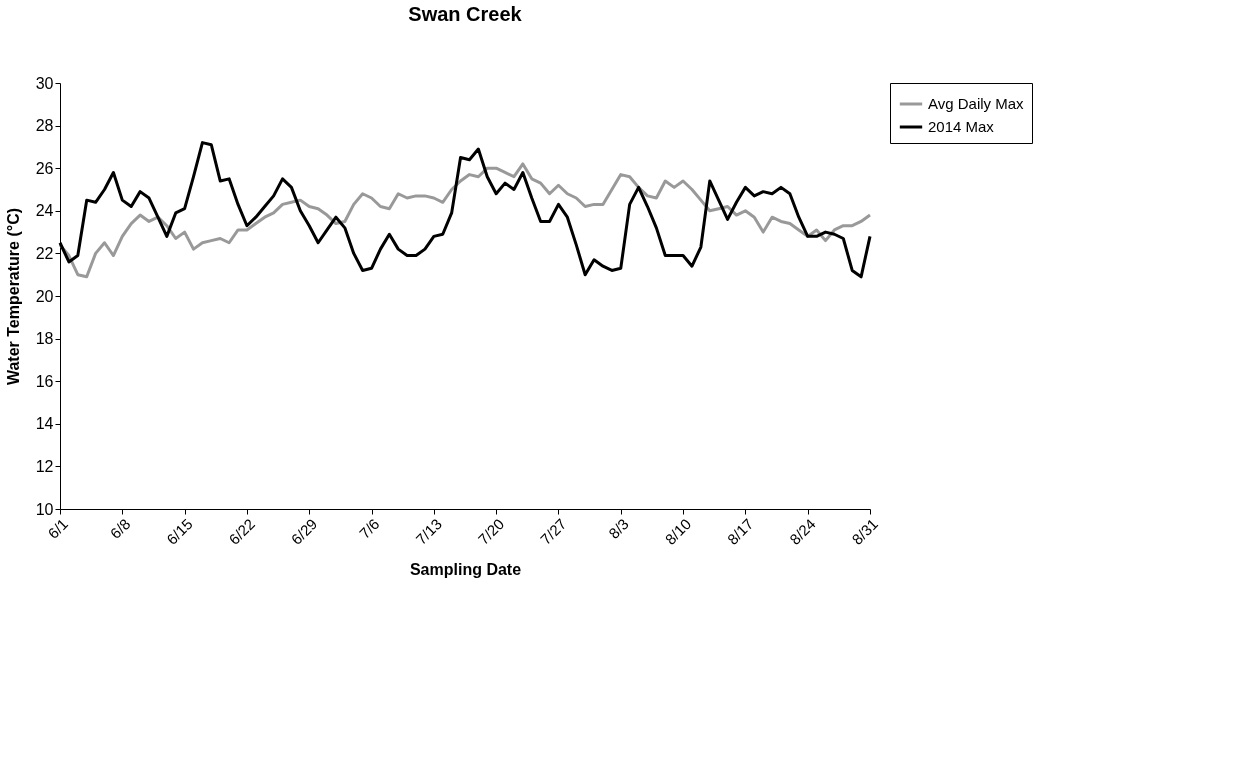  Describe the element at coordinates (865, 531) in the screenshot. I see `x-tick-label: 8/31` at that location.